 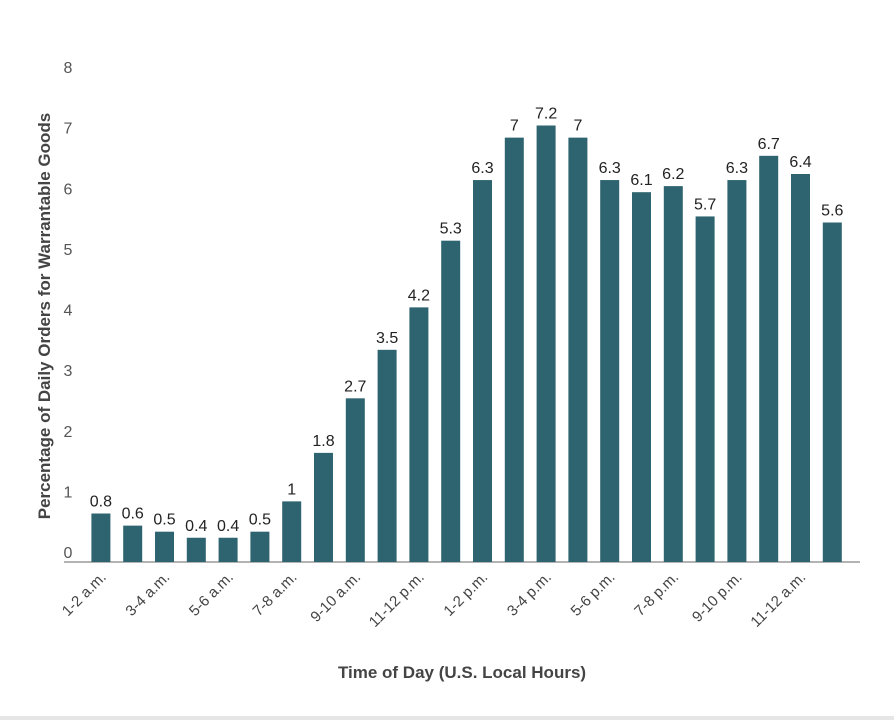 I want to click on y-tick-label: 2, so click(x=68, y=432).